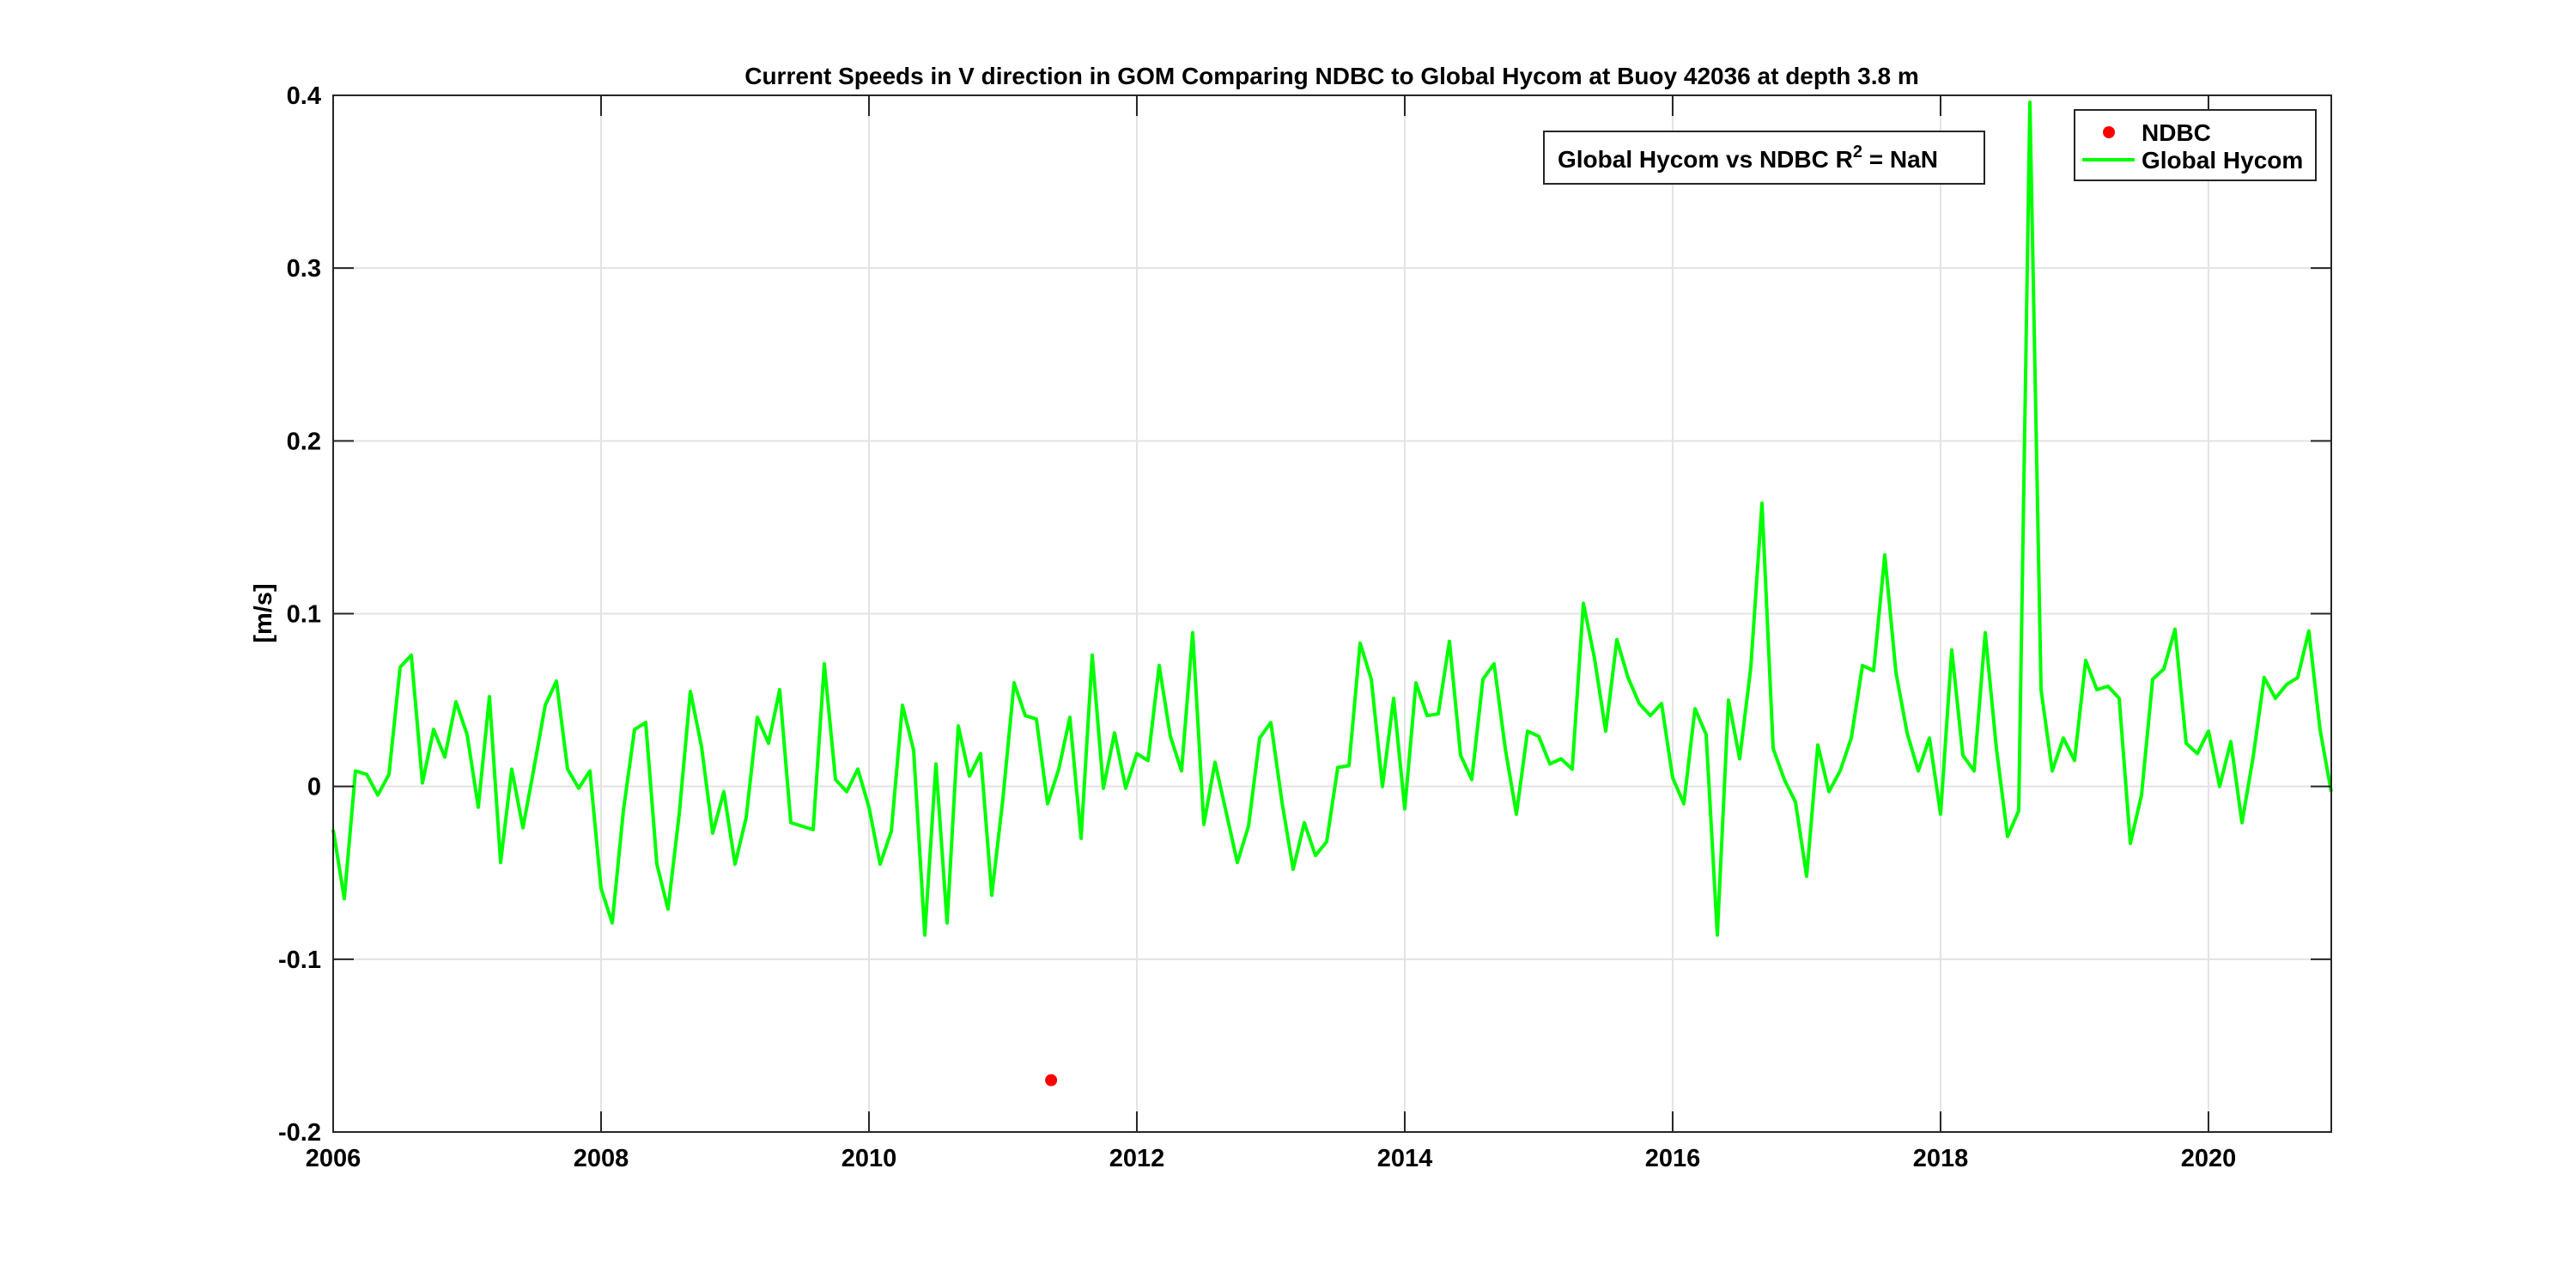  I want to click on legend: NDBC Global Hycom, so click(2195, 145).